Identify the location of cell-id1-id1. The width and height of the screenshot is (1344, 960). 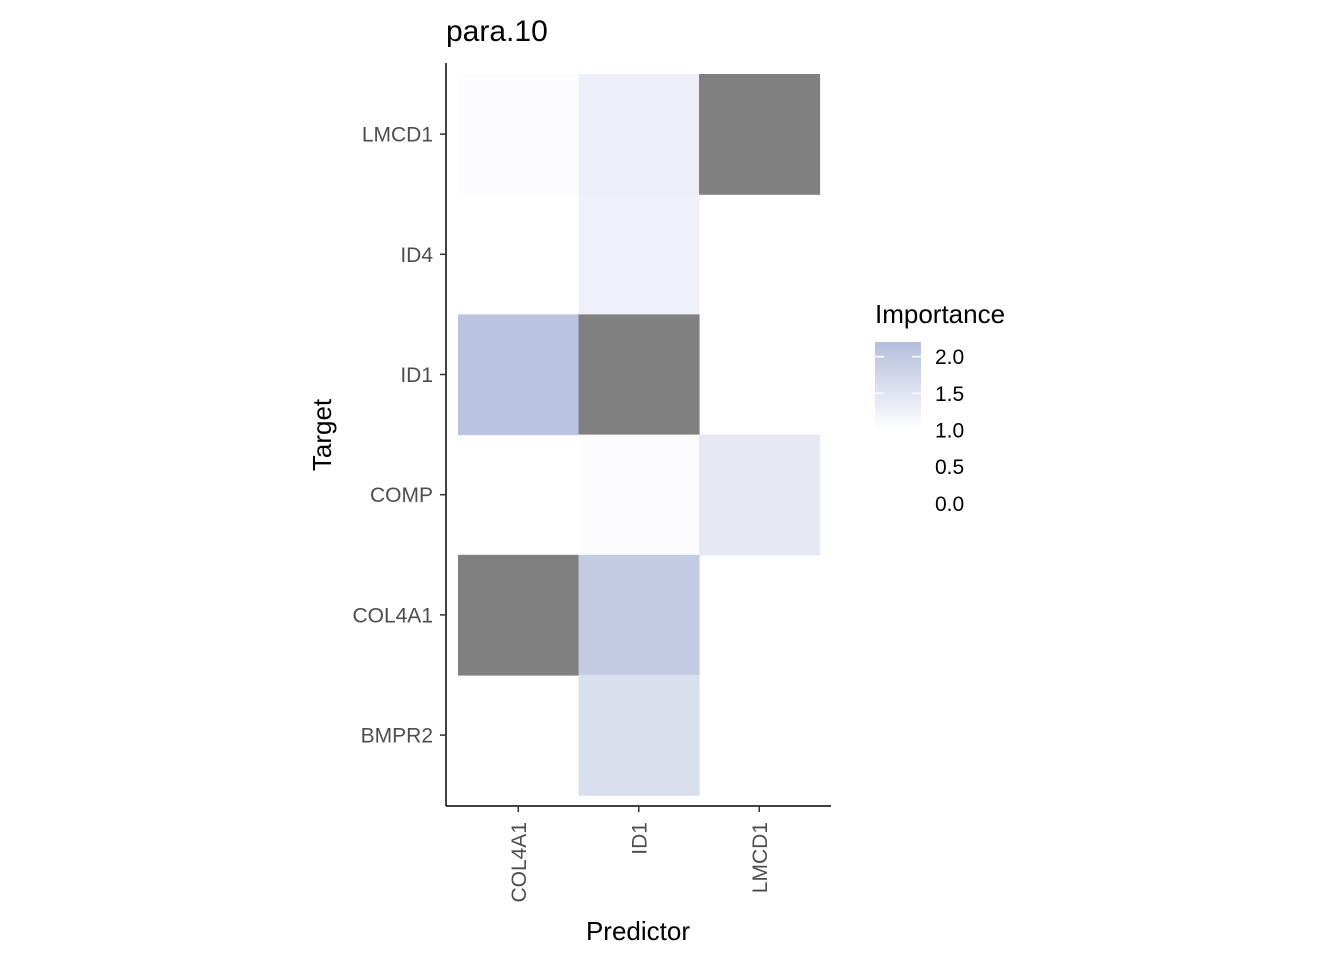
(639, 375).